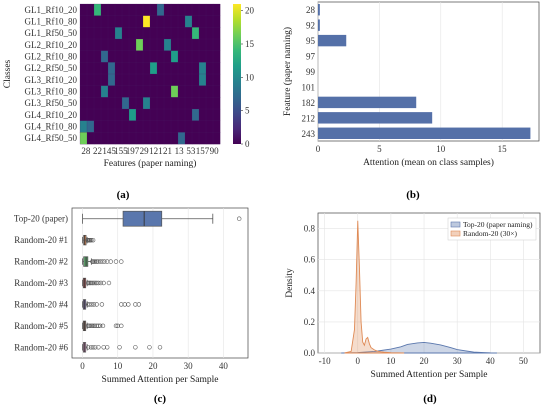 Image resolution: width=550 pixels, height=408 pixels. I want to click on bar-category-label: 182, so click(309, 103).